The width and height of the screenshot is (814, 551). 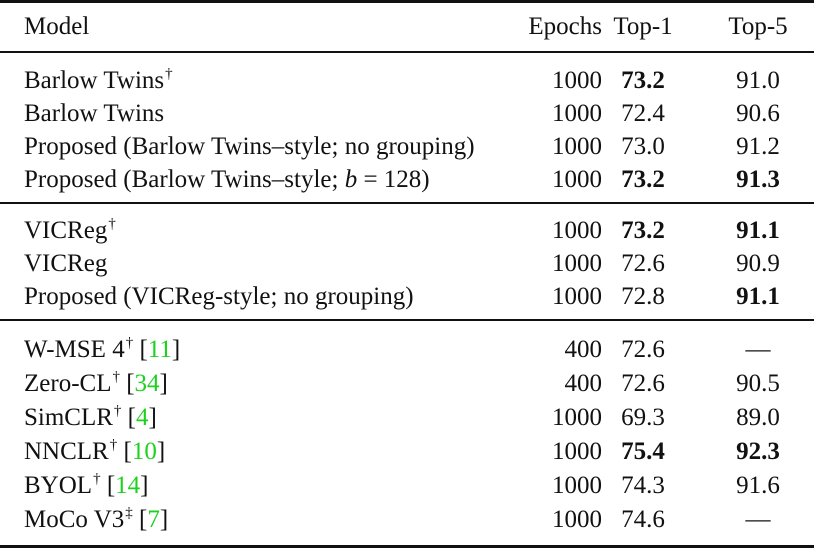 I want to click on top1-value: 73.0, so click(x=643, y=146).